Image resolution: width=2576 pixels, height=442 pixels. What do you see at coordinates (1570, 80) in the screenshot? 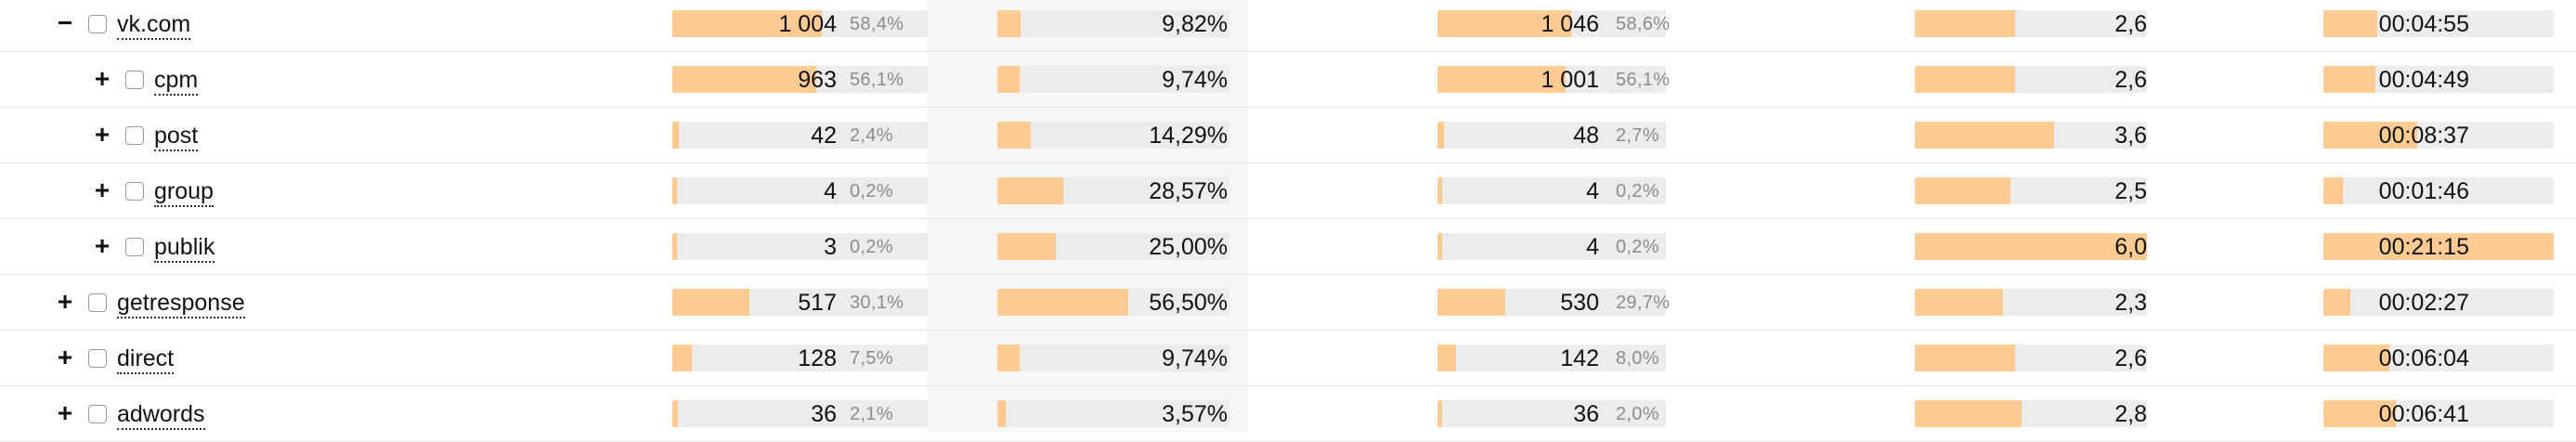
I see `visitors-value: 1 001` at bounding box center [1570, 80].